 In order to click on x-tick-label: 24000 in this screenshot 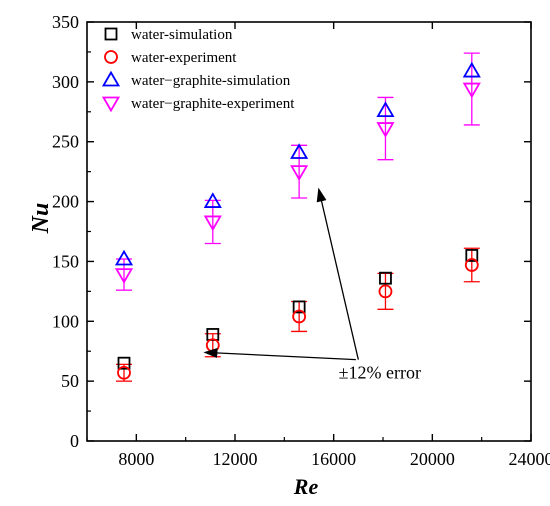, I will do `click(529, 459)`.